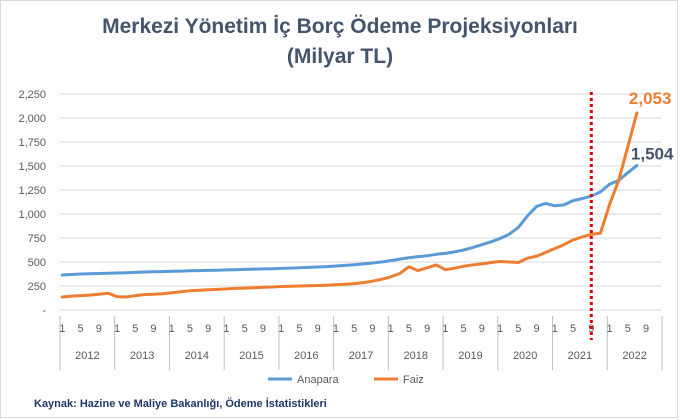 Image resolution: width=680 pixels, height=420 pixels. What do you see at coordinates (251, 356) in the screenshot?
I see `year-label: 2015` at bounding box center [251, 356].